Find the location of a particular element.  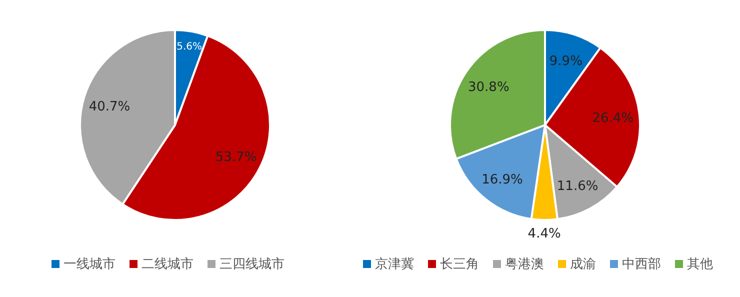

legend-label: 二线城市 is located at coordinates (168, 264).